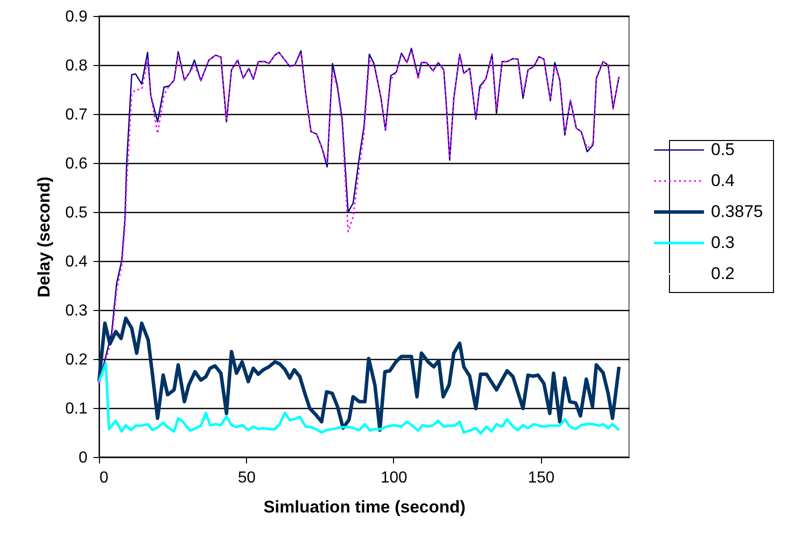 The height and width of the screenshot is (544, 811). I want to click on legend-label: 0.5, so click(723, 149).